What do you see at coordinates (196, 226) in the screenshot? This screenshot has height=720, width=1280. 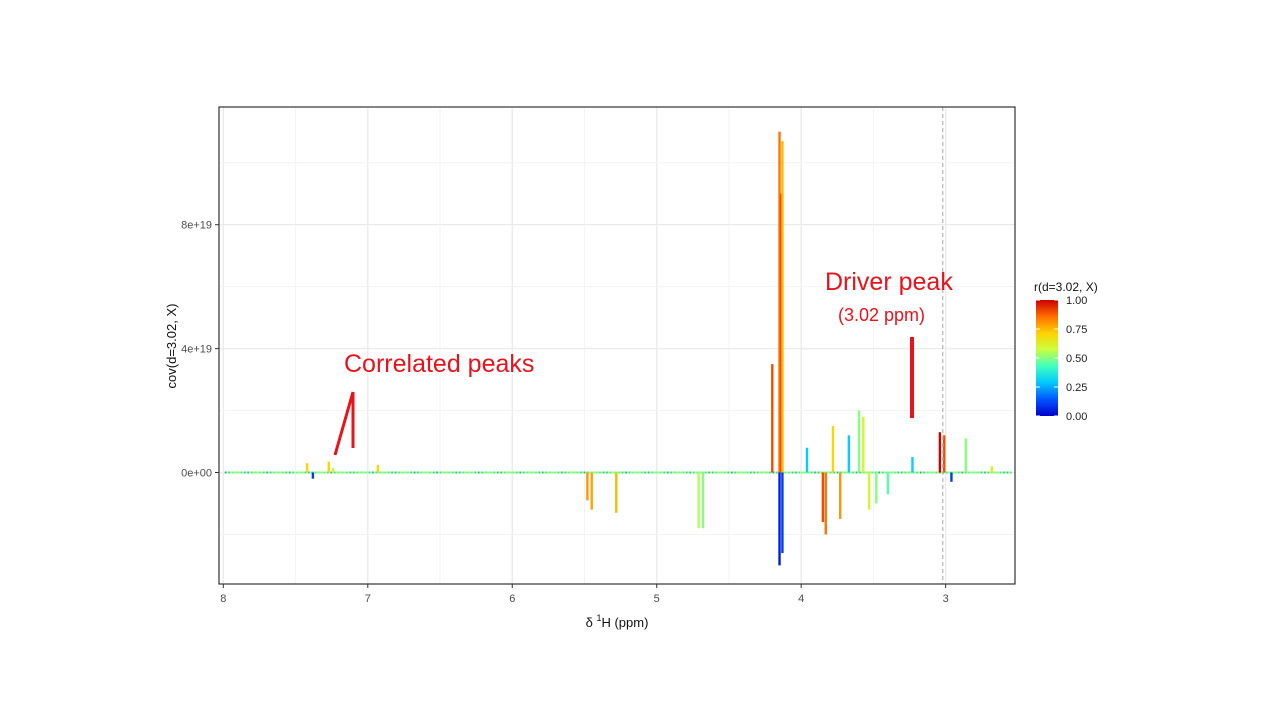 I see `y-tick-label: 8e+19` at bounding box center [196, 226].